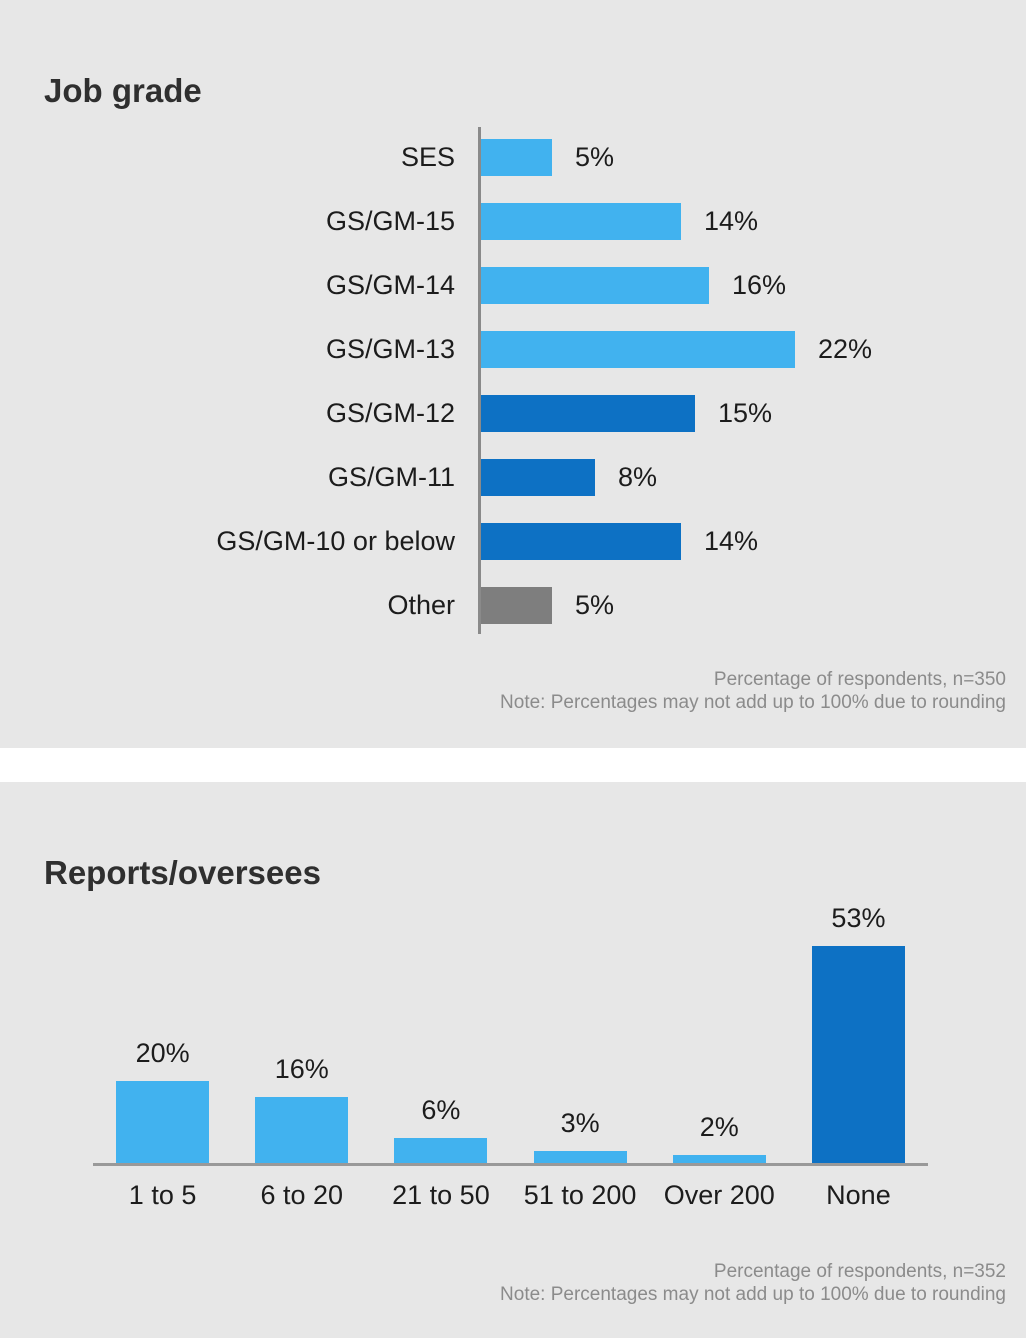  I want to click on hbar-row: GS/GM-11 8%, so click(513, 477).